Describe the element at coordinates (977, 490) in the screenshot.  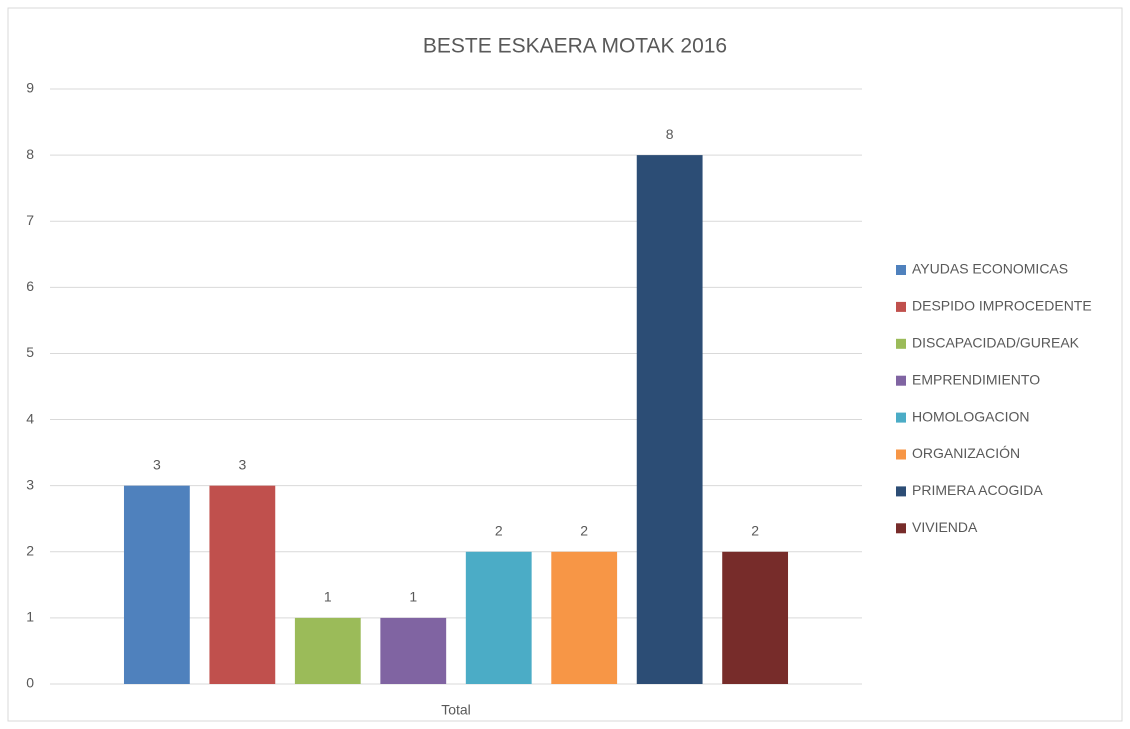
I see `legend-label: PRIMERA ACOGIDA` at that location.